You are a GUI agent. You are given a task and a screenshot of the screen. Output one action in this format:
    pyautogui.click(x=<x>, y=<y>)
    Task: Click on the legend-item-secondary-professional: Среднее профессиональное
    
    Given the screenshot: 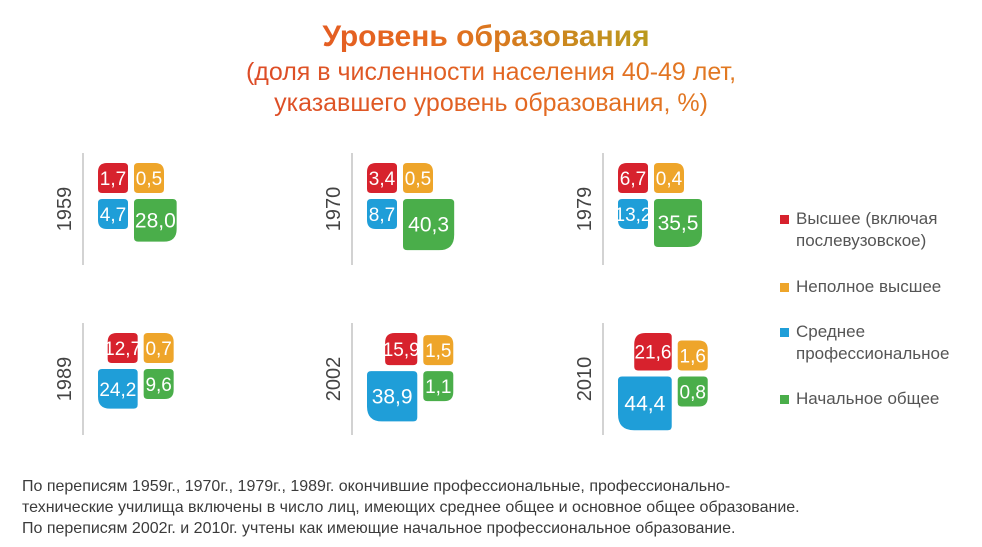 What is the action you would take?
    pyautogui.click(x=864, y=343)
    